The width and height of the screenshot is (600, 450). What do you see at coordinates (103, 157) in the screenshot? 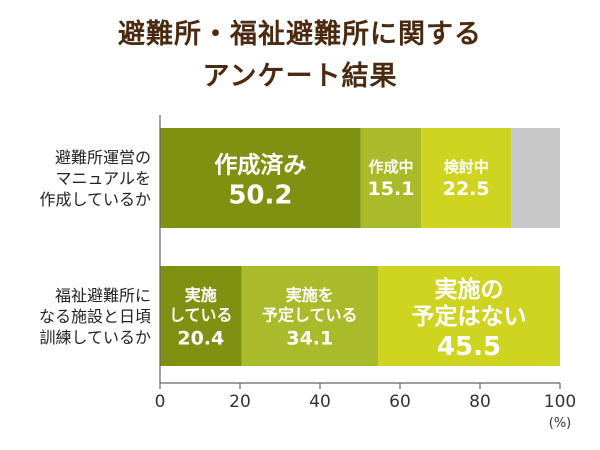
I see `category-label: 避難所運営の` at bounding box center [103, 157].